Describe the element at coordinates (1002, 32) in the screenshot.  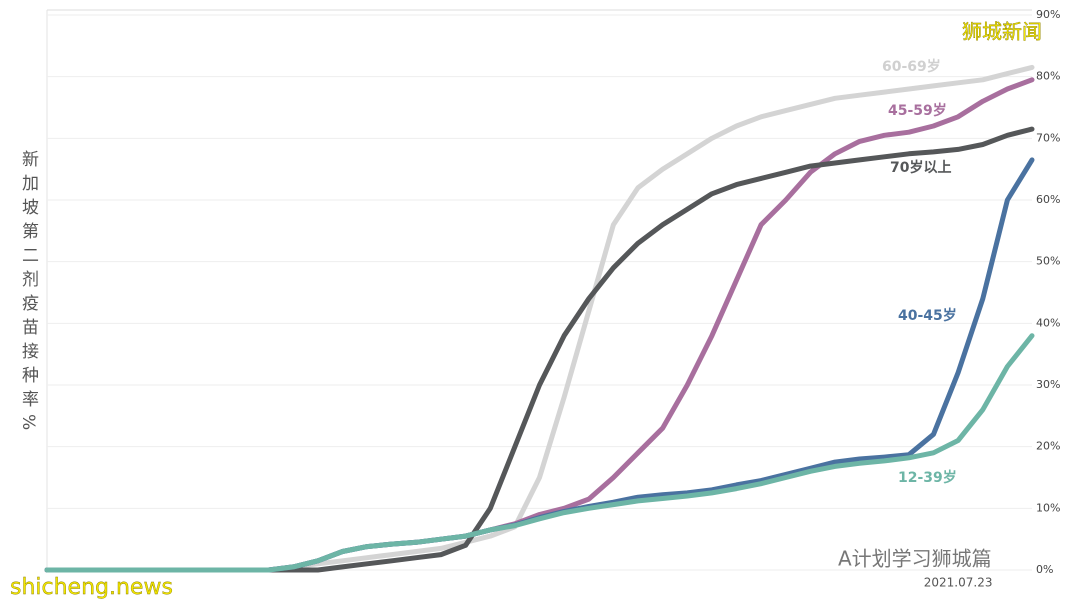
I see `watermark: 狮城新闻` at that location.